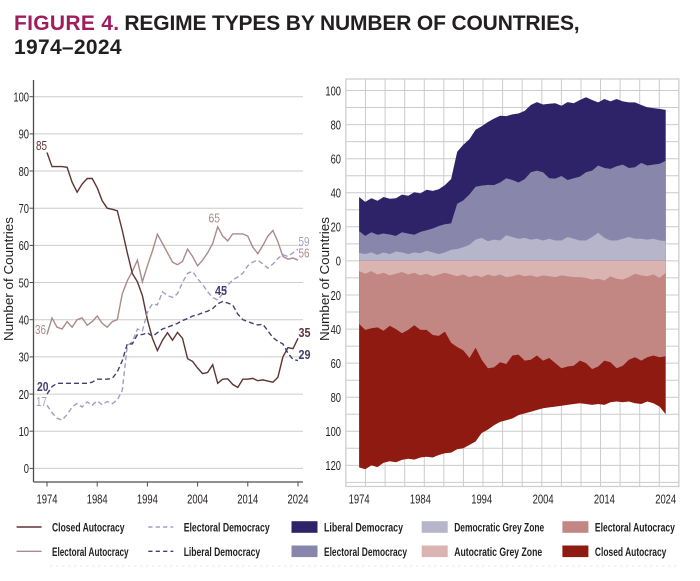 Image resolution: width=700 pixels, height=581 pixels. What do you see at coordinates (41, 401) in the screenshot?
I see `svg-text: 17` at bounding box center [41, 401].